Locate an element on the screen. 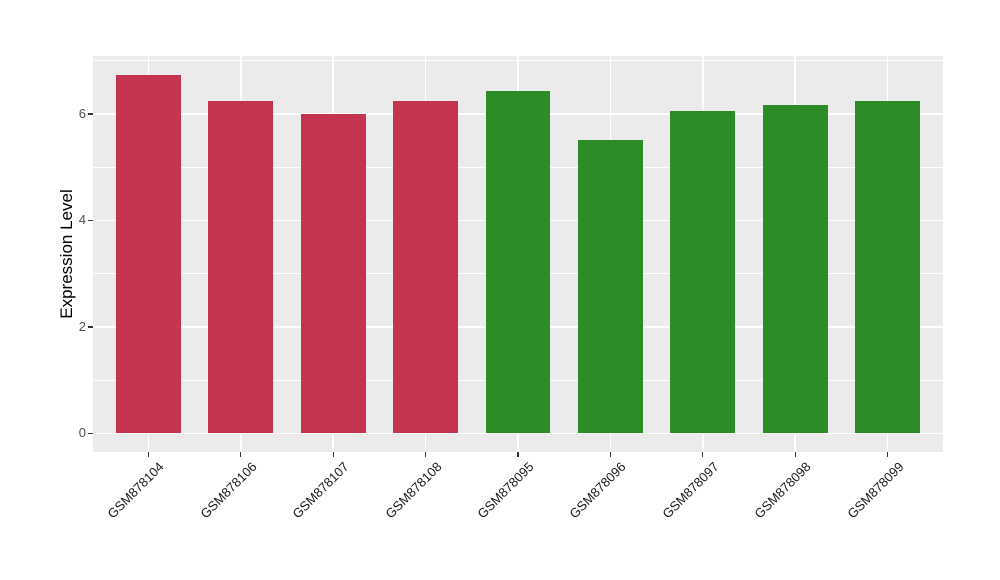 Image resolution: width=1000 pixels, height=580 pixels. y-tick-label: 4 is located at coordinates (82, 220).